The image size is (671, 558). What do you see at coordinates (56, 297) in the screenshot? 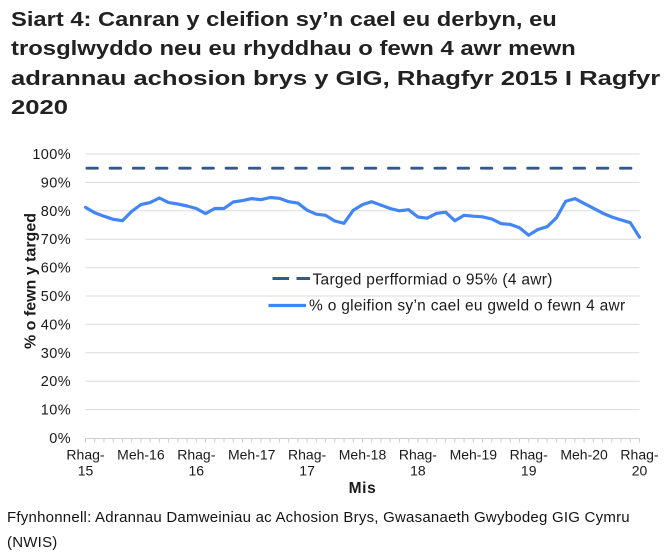
I see `svg-text: 50%` at bounding box center [56, 297].